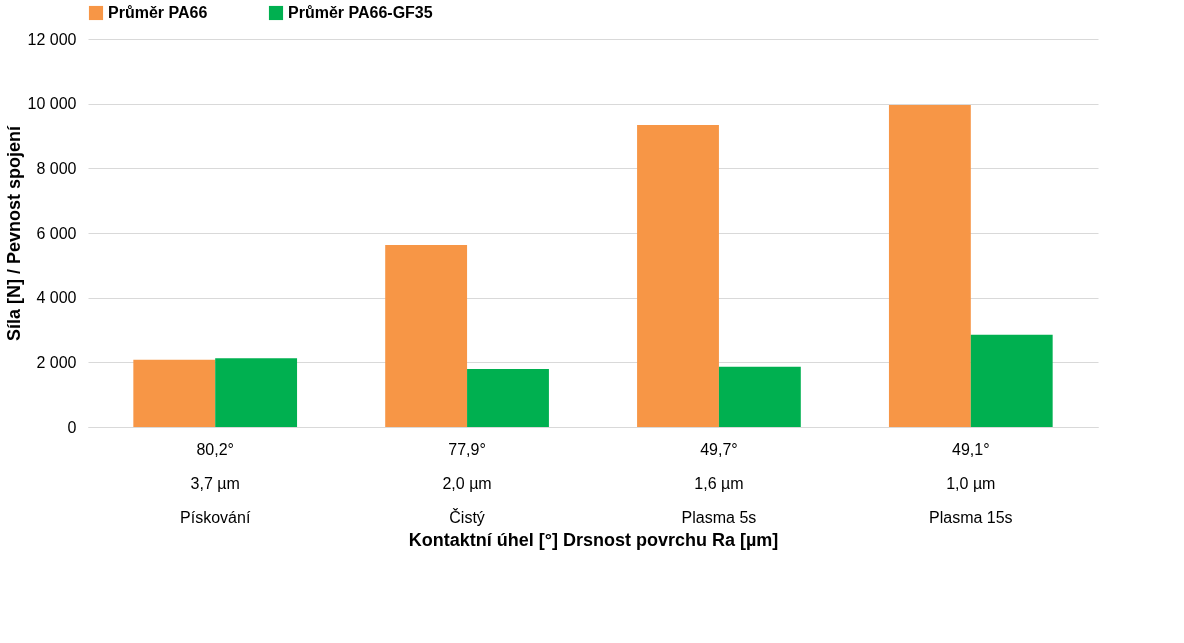 The width and height of the screenshot is (1184, 643). What do you see at coordinates (360, 12) in the screenshot?
I see `legend-label: Průměr PA66-GF35` at bounding box center [360, 12].